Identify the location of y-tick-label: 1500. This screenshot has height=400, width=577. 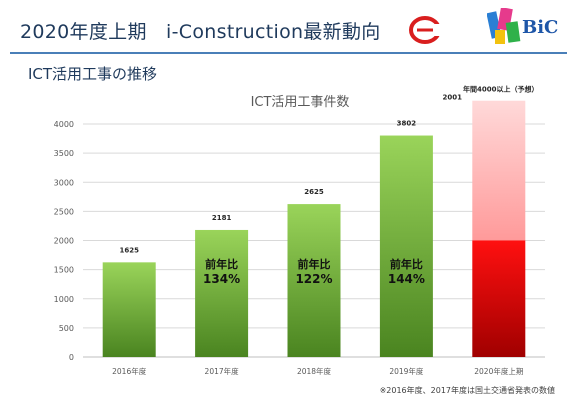
(64, 270).